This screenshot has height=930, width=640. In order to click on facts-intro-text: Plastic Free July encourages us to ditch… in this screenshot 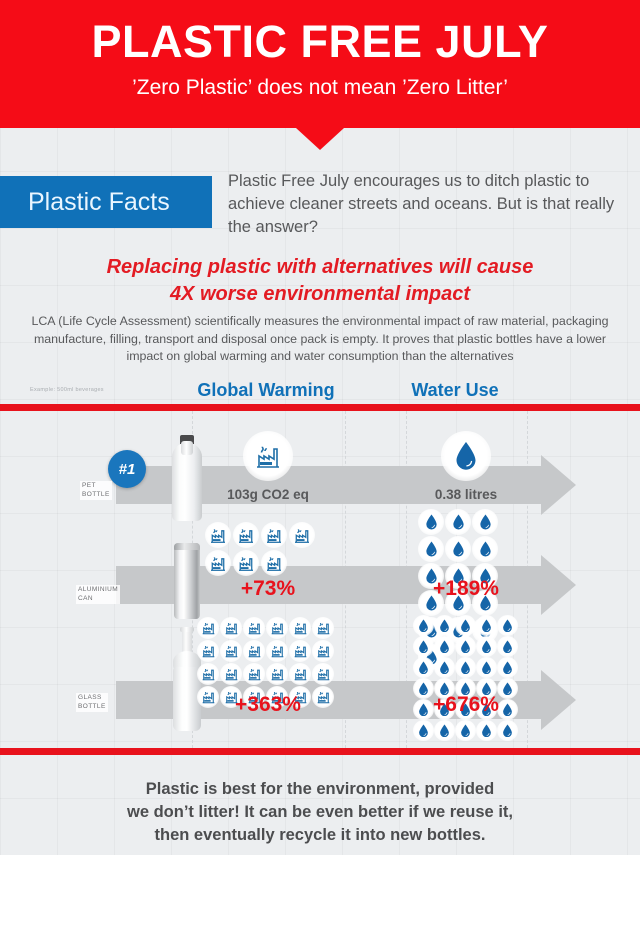, I will do `click(421, 204)`.